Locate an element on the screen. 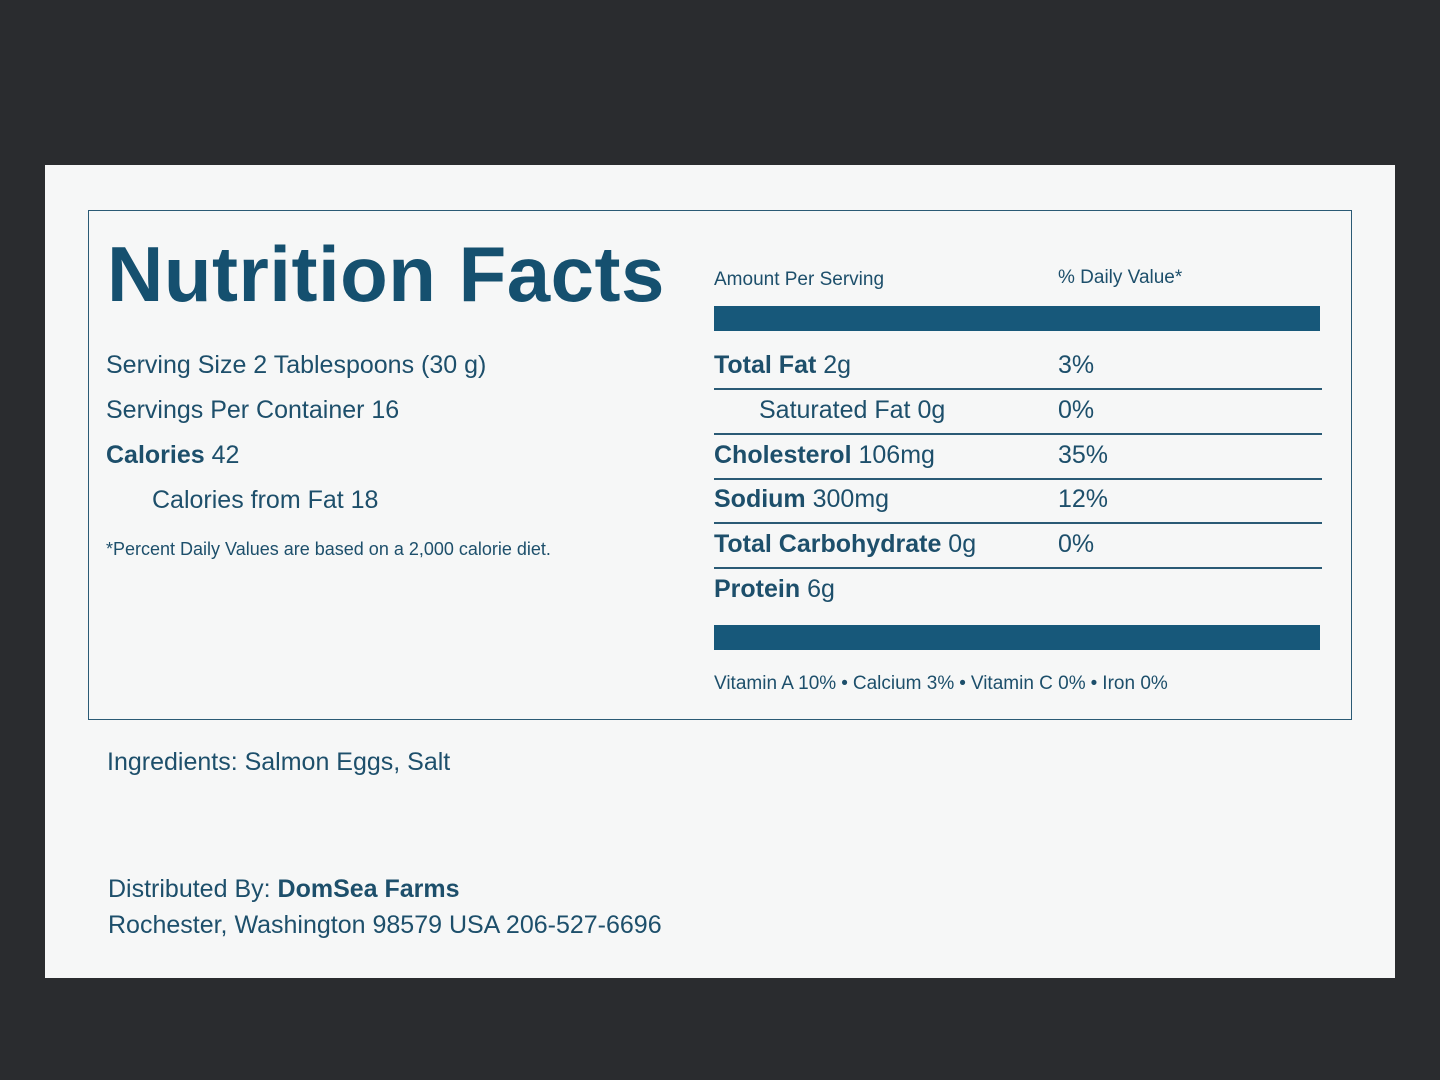  nutrient-row: Sodium 300mg is located at coordinates (801, 499).